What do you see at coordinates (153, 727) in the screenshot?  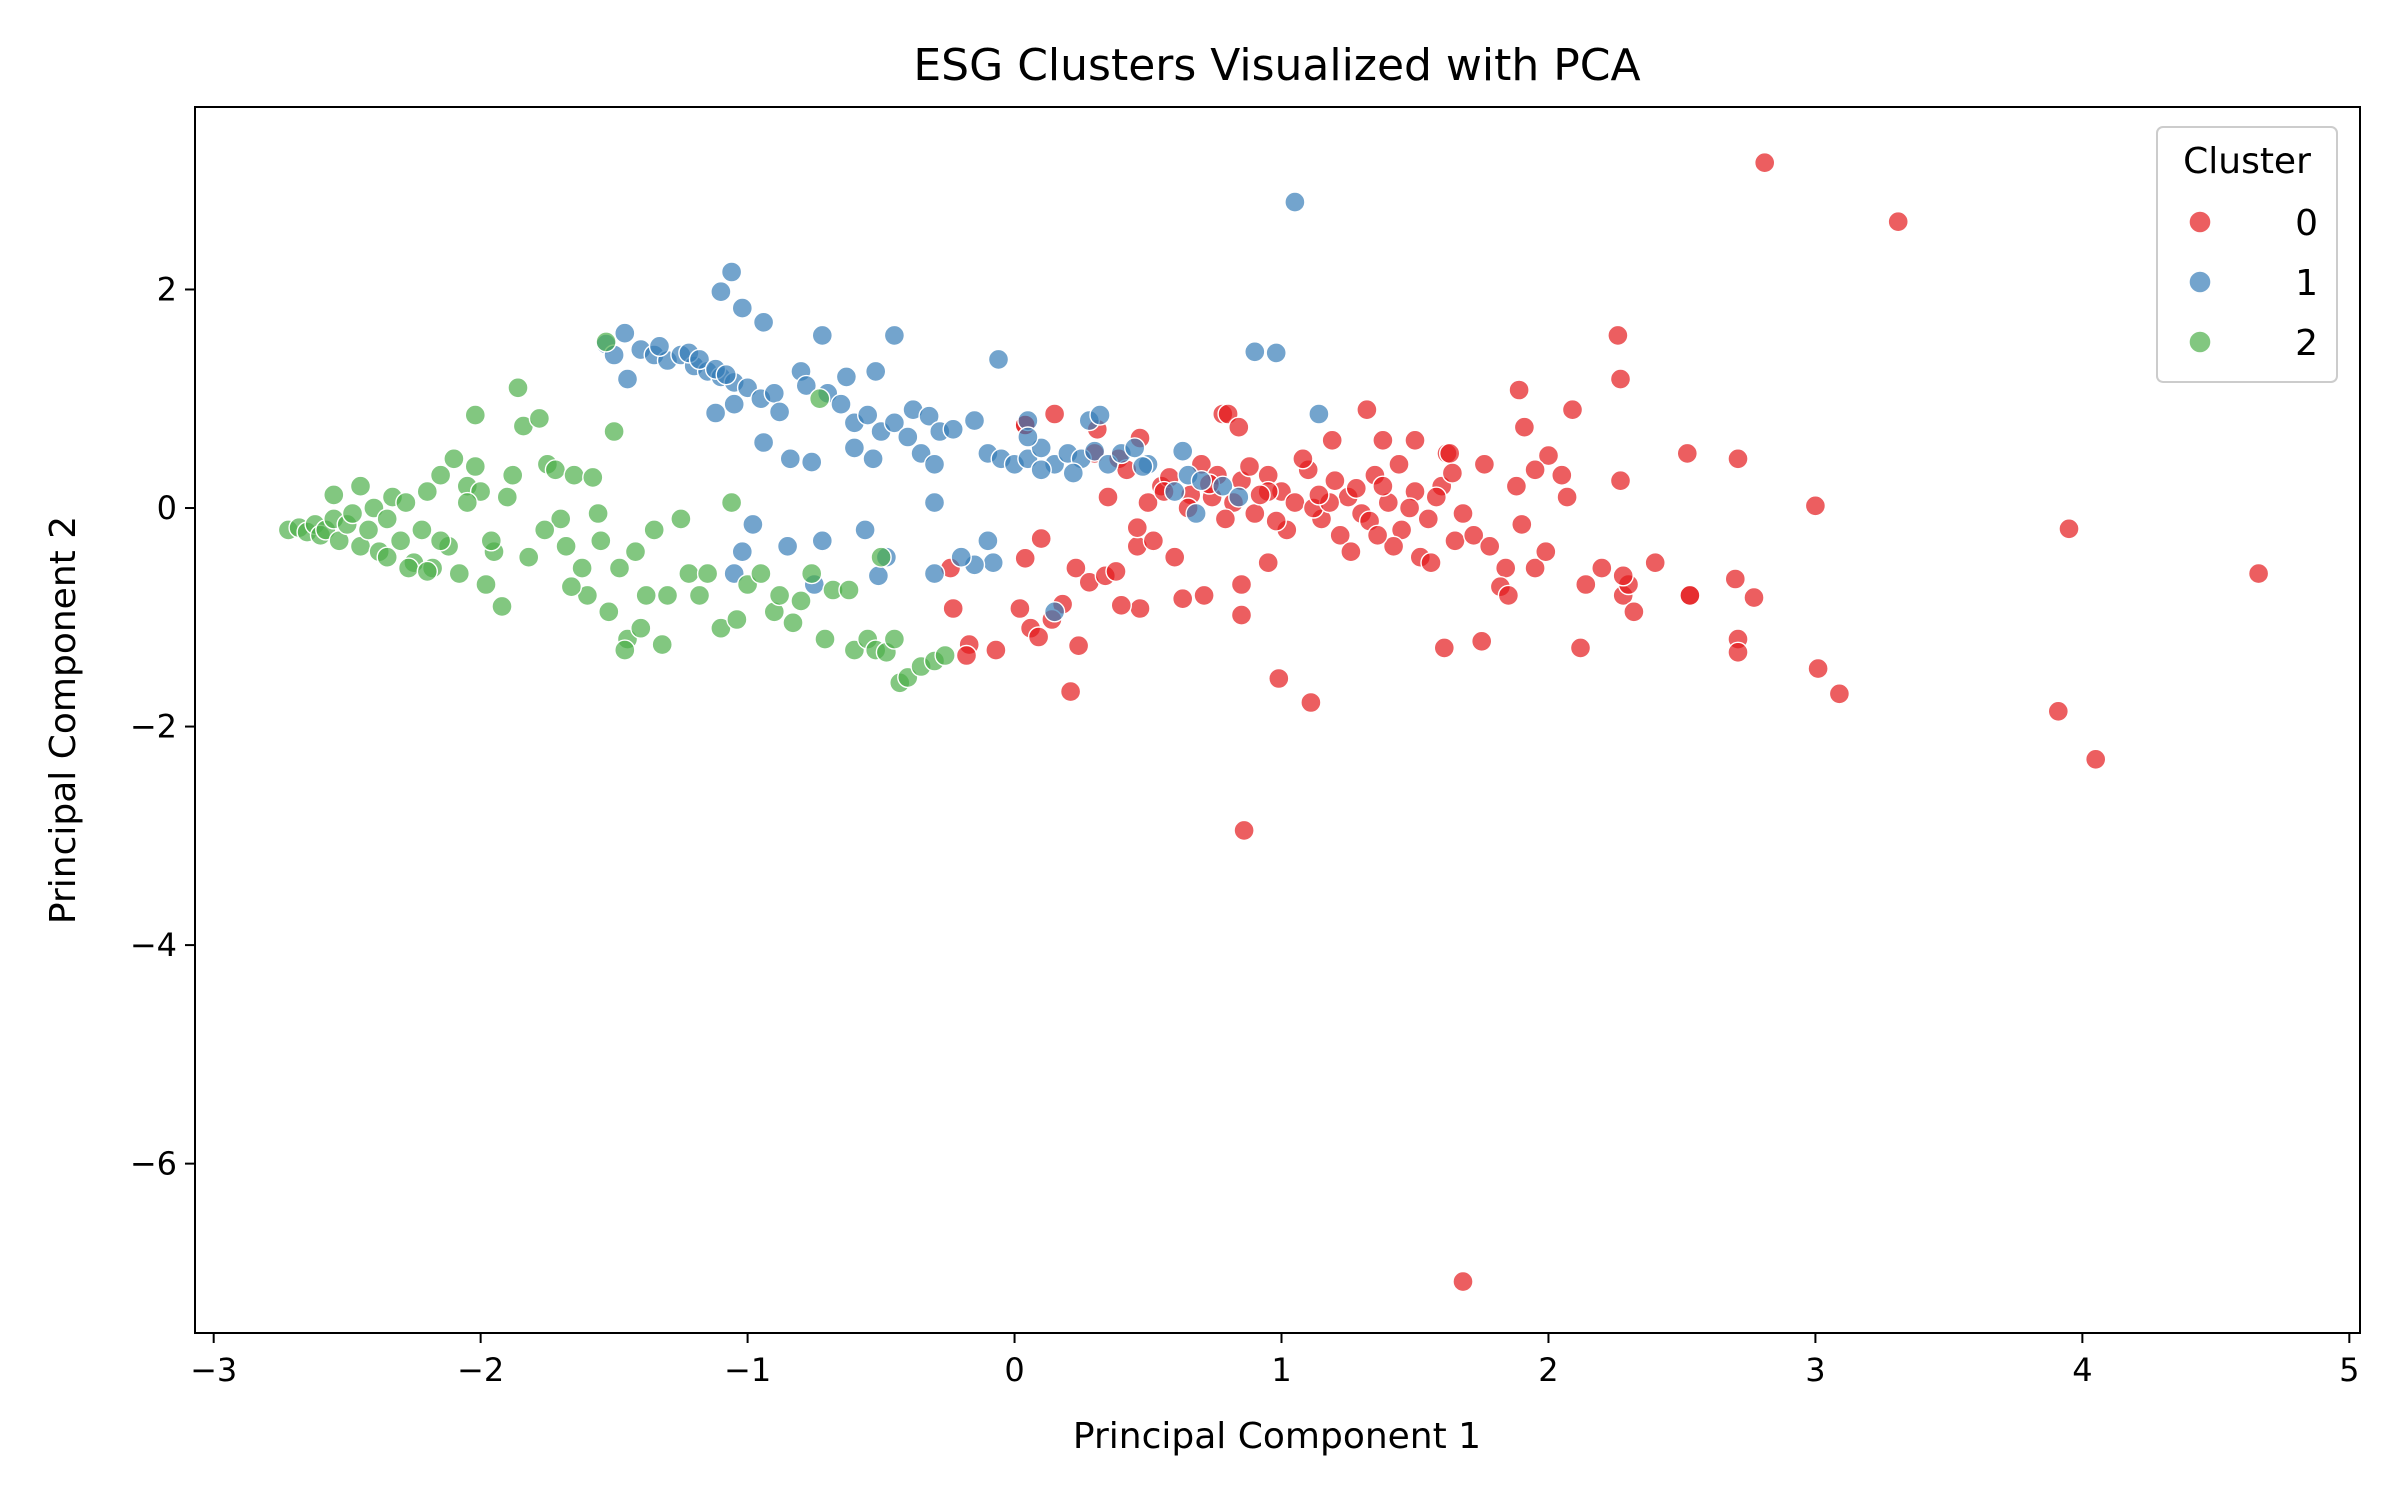 I see `y-tick-label: −2` at bounding box center [153, 727].